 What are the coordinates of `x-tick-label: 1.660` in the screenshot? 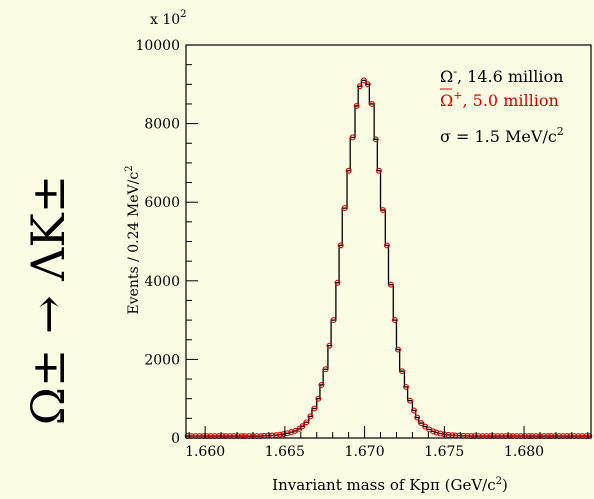 It's located at (205, 452).